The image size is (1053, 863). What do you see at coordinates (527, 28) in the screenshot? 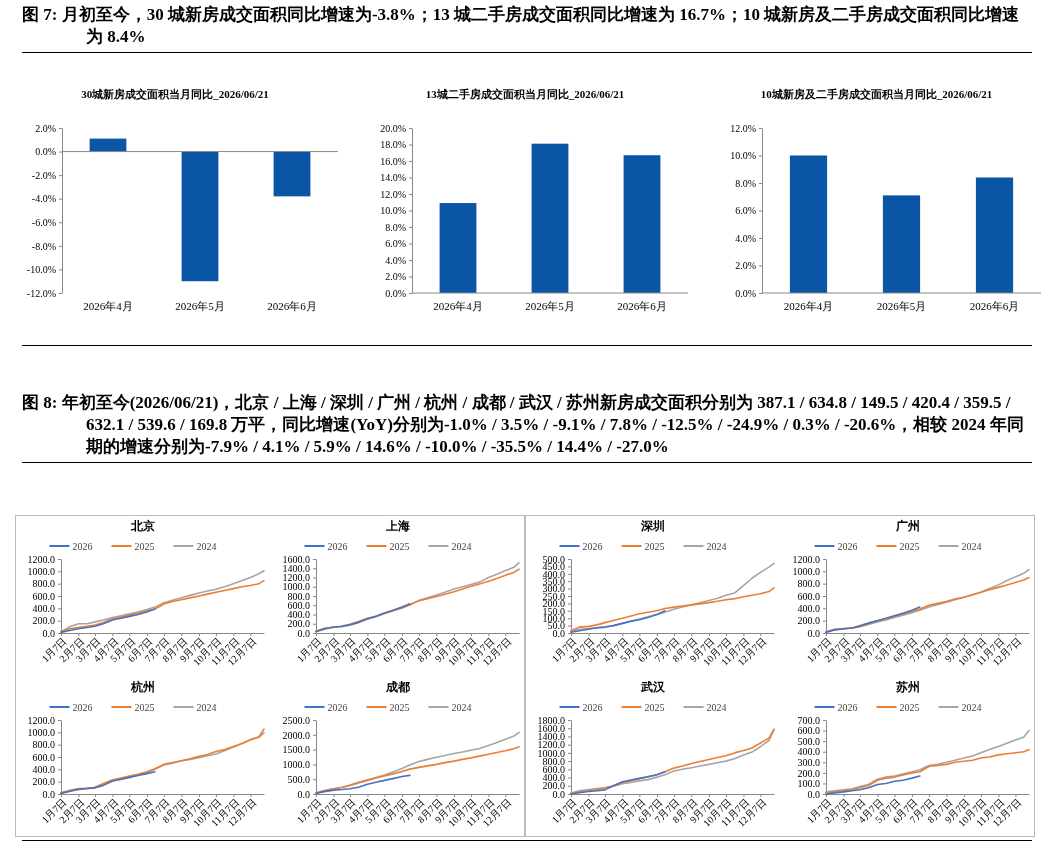
I see `caption: 图 7: 月初至今，30 城新房成交面积同比增速为-3.8%；13 城二手房成交面积同比增速为 16.7%；10 城新房及二手房成交面积同比增速为 8.4%` at bounding box center [527, 28].